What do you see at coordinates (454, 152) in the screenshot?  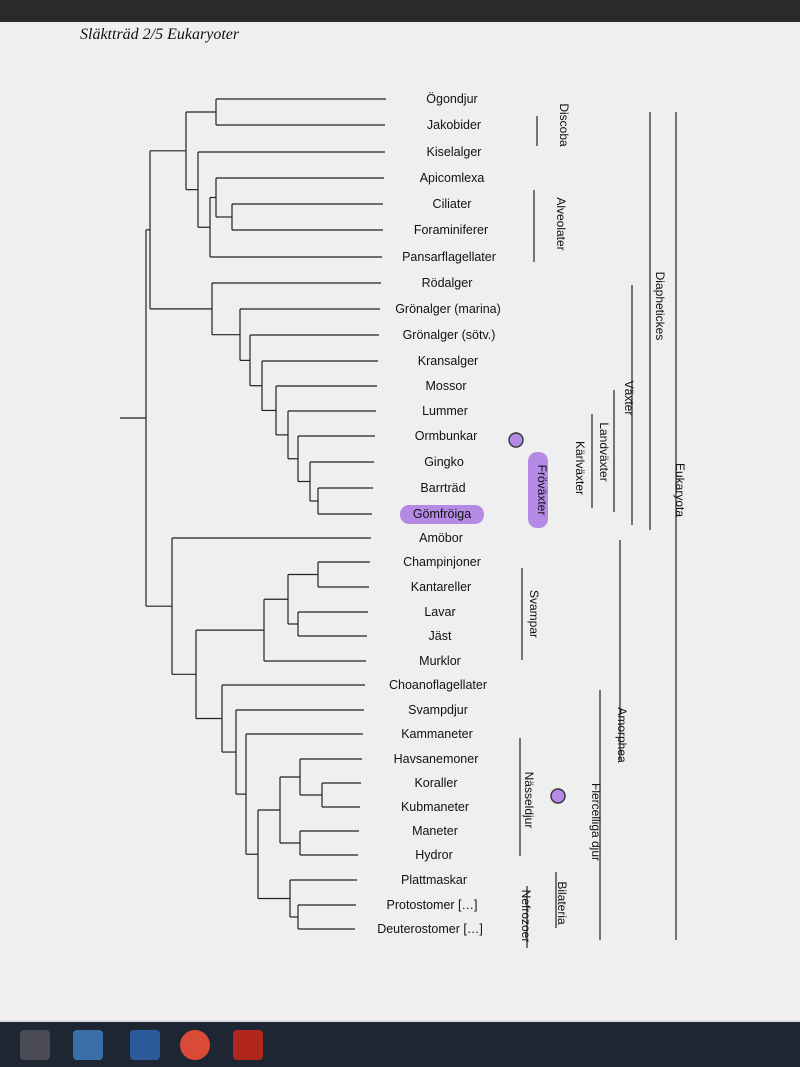 I see `taxon-label: Kiselalger` at bounding box center [454, 152].